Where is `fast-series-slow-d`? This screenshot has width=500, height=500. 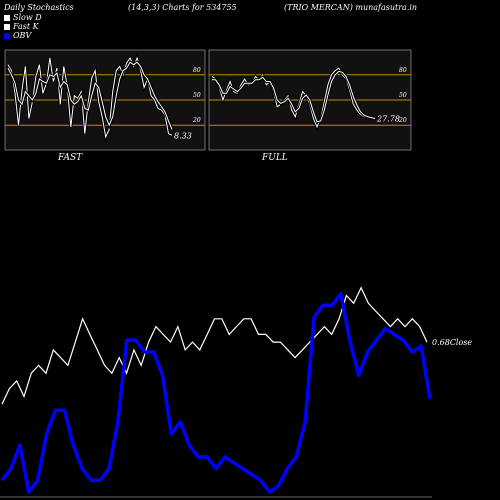 fast-series-slow-d is located at coordinates (90, 95).